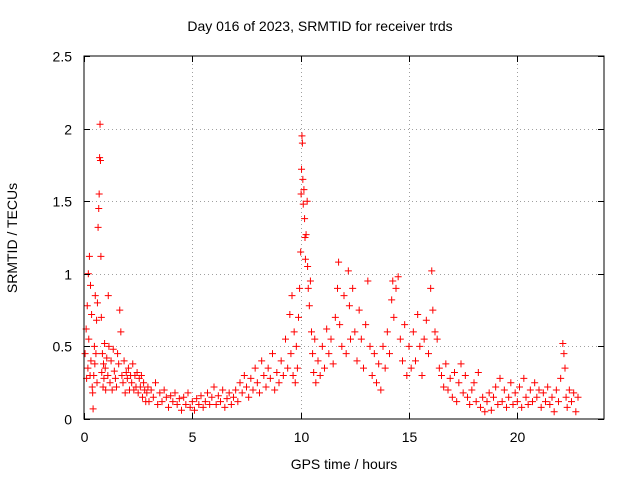 This screenshot has width=640, height=480. I want to click on x-tick-label: 15, so click(410, 437).